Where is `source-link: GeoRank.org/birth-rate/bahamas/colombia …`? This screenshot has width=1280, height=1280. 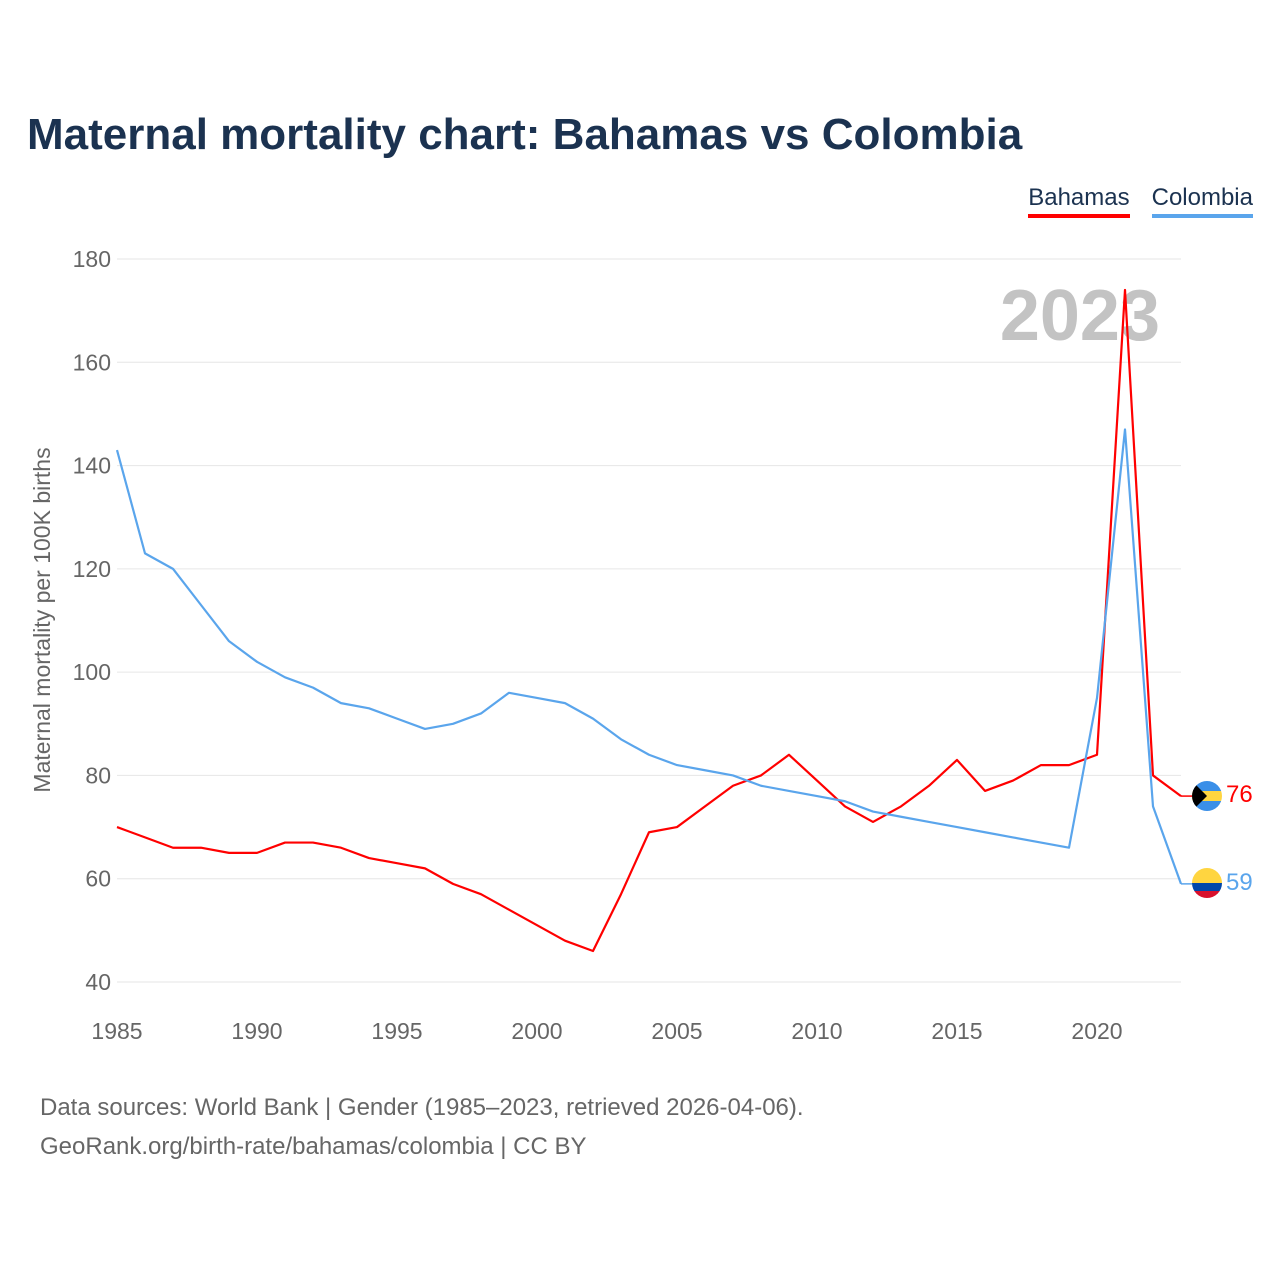
source-link: GeoRank.org/birth-rate/bahamas/colombia … is located at coordinates (313, 1146).